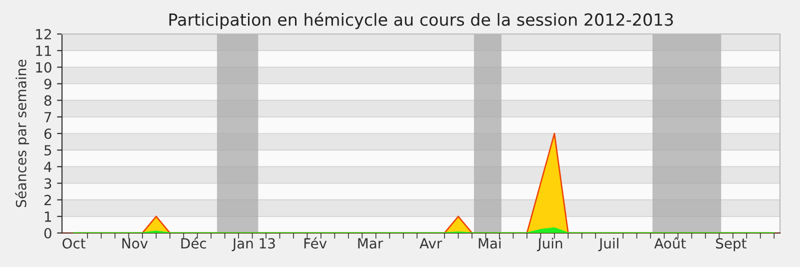 The image size is (800, 267). I want to click on x-tick-label: Jan 13, so click(253, 245).